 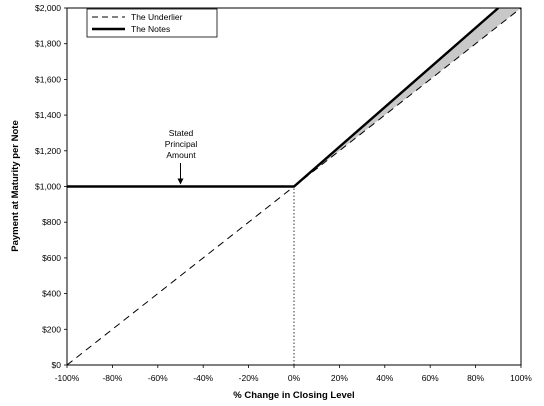 I want to click on y-tick-label: $1,200, so click(x=48, y=151).